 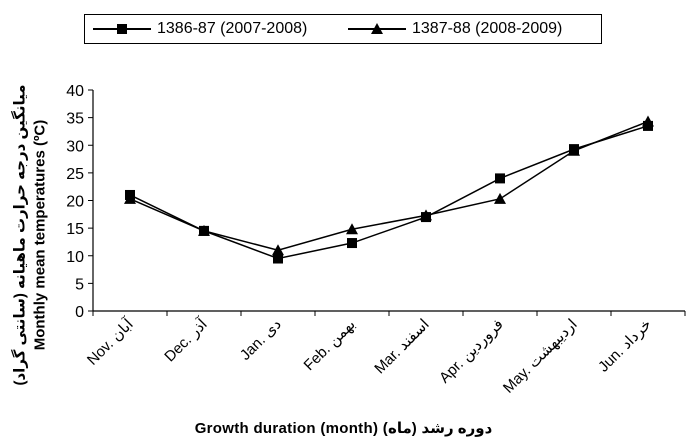 I want to click on legend-item-series-1: 1386-87 (2007-2008), so click(x=200, y=29).